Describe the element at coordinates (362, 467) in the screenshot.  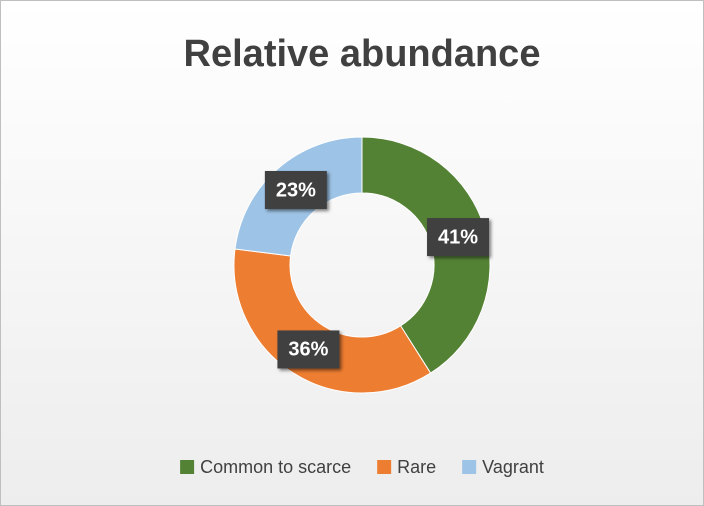
I see `legend: Common to scarce Rare Vagrant` at that location.